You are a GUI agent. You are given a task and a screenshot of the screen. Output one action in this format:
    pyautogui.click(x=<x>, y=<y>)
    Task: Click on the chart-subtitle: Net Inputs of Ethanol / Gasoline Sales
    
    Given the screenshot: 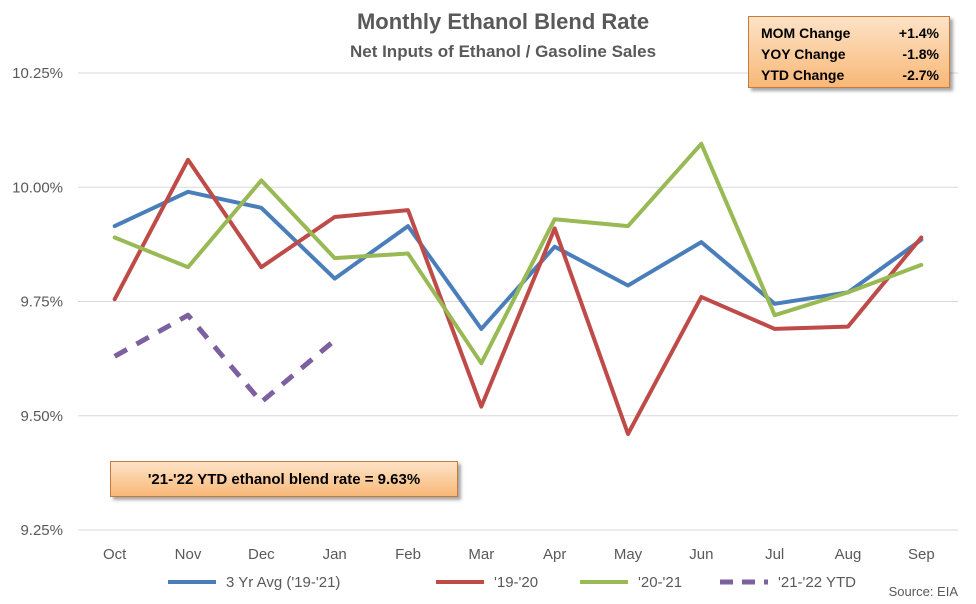 What is the action you would take?
    pyautogui.click(x=503, y=51)
    